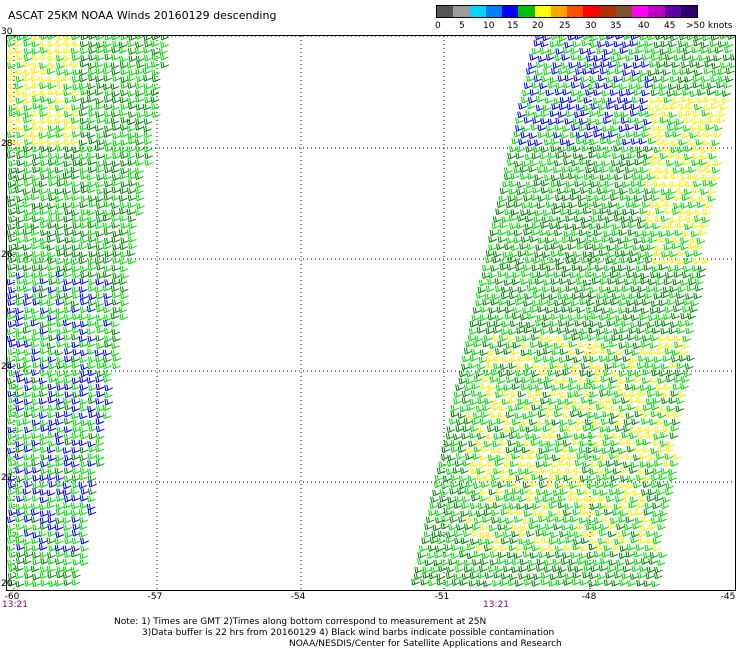  I want to click on legend-swatch, so click(607, 11).